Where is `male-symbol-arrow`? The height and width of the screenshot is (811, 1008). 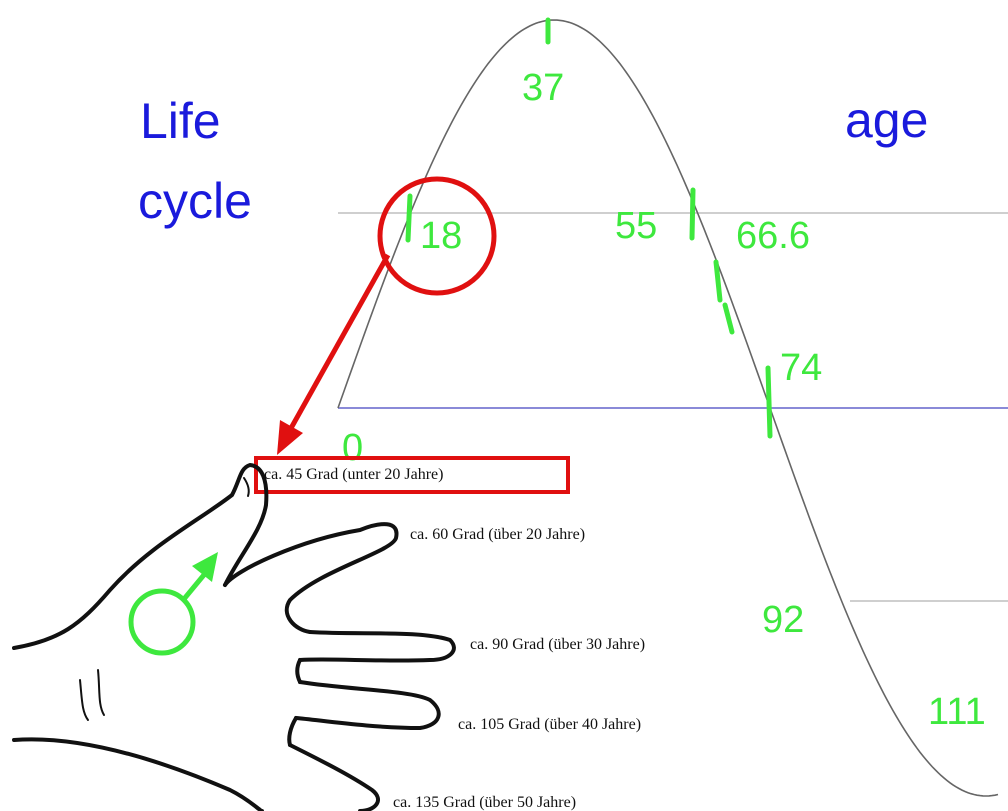
male-symbol-arrow is located at coordinates (205, 567).